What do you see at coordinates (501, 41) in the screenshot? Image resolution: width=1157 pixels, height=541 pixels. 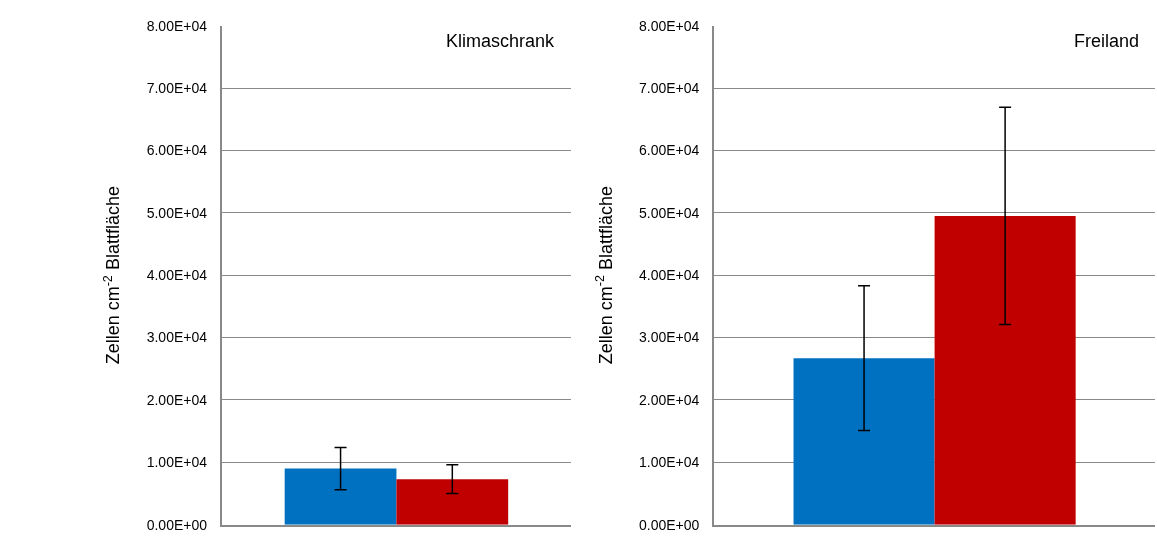 I see `annotation: Klimaschrank` at bounding box center [501, 41].